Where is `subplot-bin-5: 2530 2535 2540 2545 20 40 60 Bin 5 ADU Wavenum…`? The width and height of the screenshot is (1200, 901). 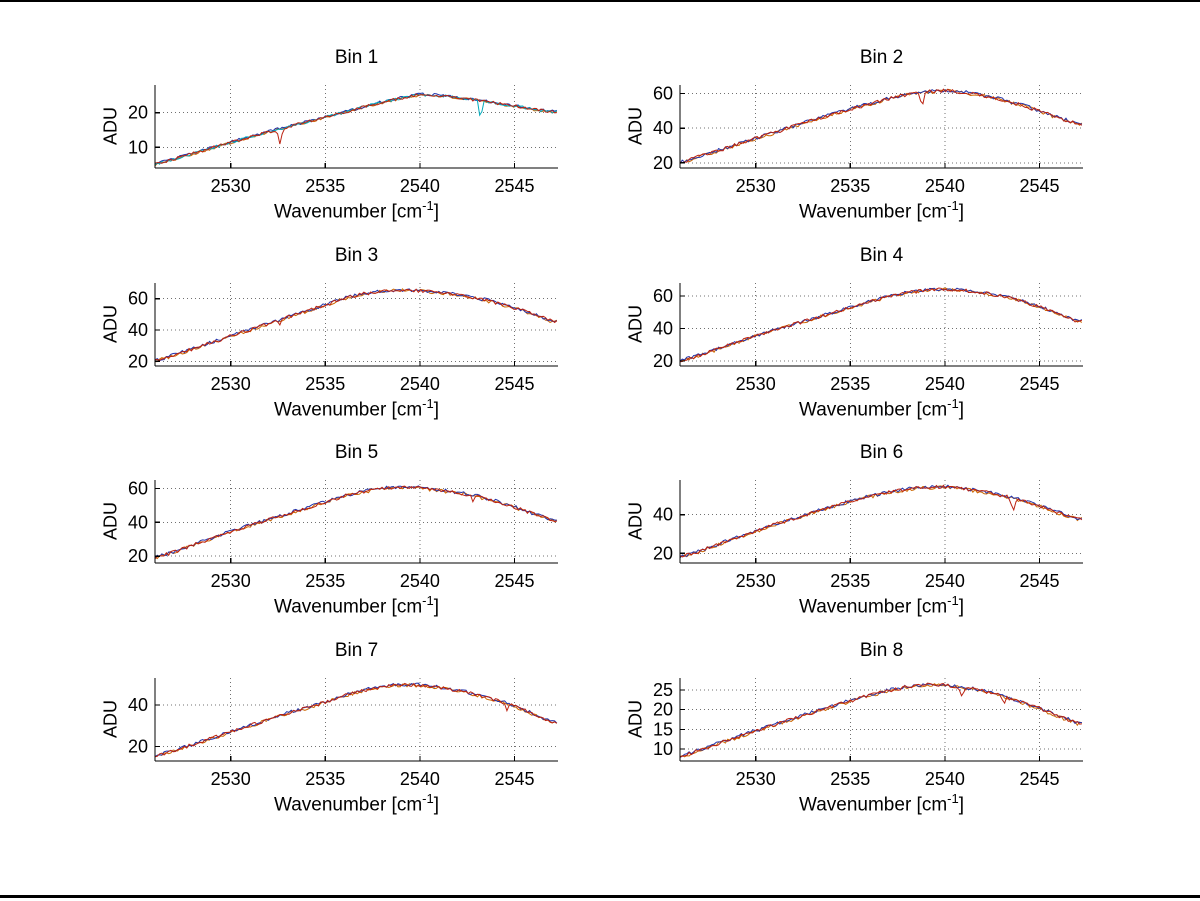
subplot-bin-5: 2530 2535 2540 2545 20 40 60 Bin 5 ADU Wavenum… is located at coordinates (340, 537).